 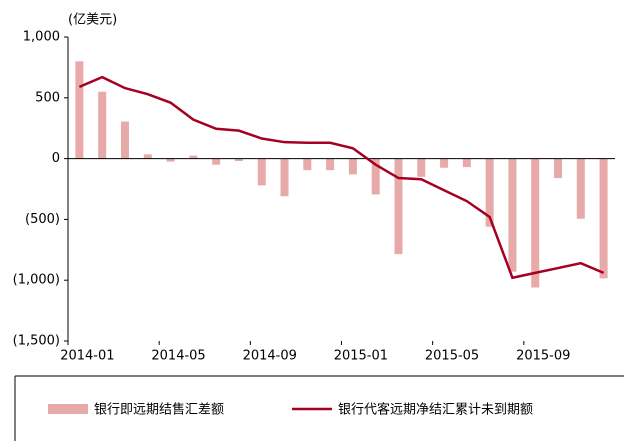 I want to click on x-tick-label: 2015-09, so click(x=543, y=356).